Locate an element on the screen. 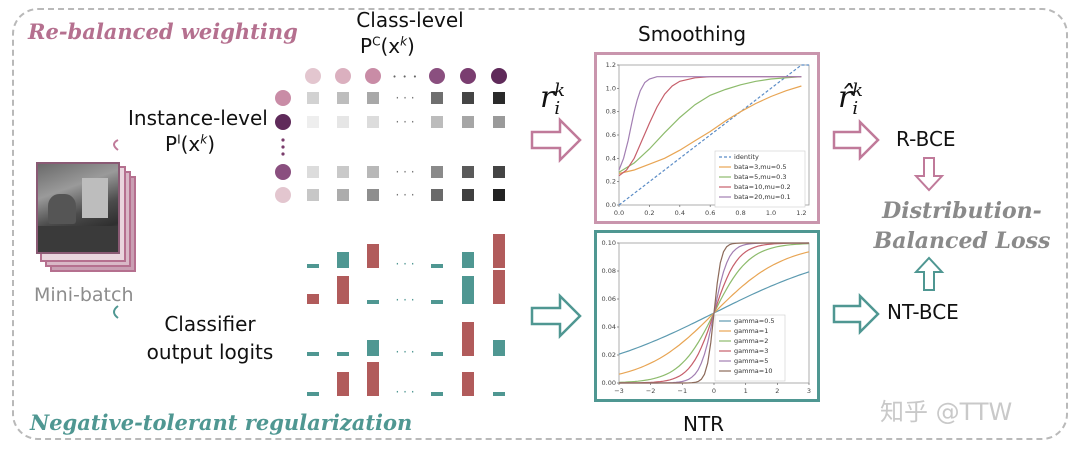 The width and height of the screenshot is (1080, 449). classifier-label-line2: output logits is located at coordinates (210, 352).